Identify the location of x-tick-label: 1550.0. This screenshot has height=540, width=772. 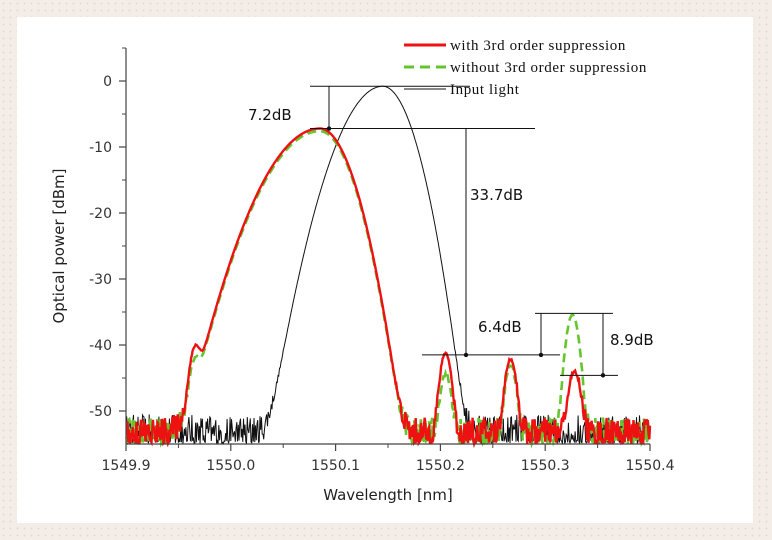
(230, 466).